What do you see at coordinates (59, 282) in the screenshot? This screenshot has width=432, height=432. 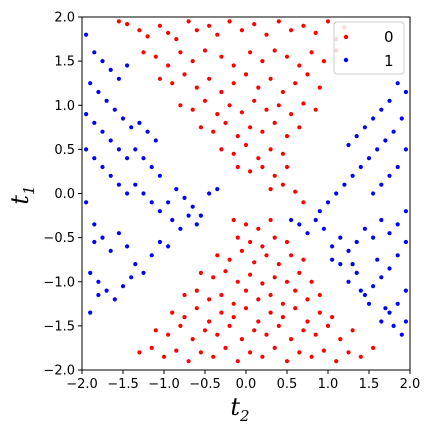 I see `y-tick-label: −1.0` at bounding box center [59, 282].